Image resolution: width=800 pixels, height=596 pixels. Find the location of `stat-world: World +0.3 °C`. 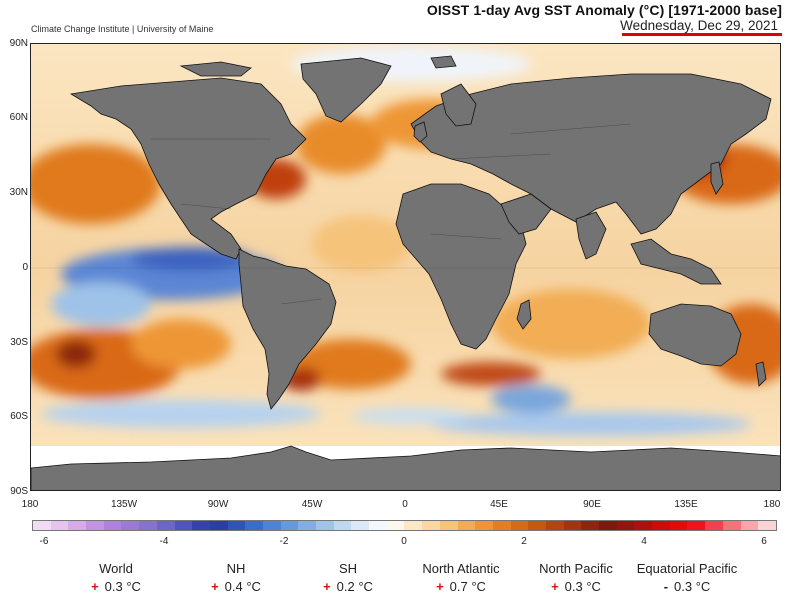

stat-world: World +0.3 °C is located at coordinates (116, 577).